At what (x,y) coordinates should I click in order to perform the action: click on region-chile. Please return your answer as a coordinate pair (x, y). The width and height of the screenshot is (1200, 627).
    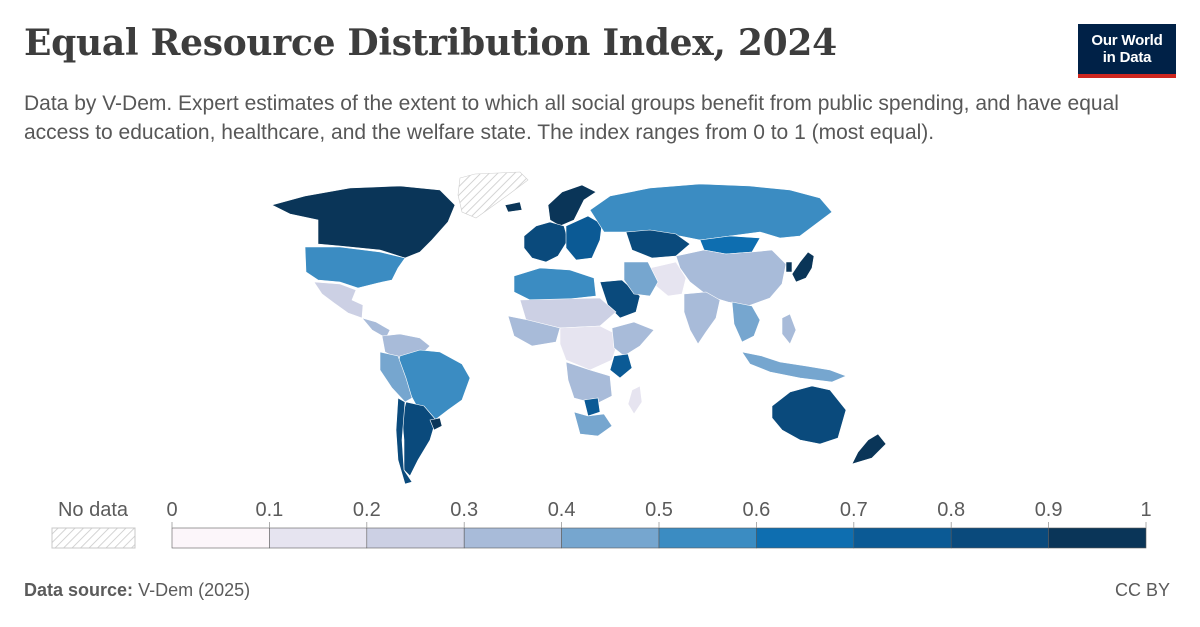
    Looking at the image, I should click on (404, 441).